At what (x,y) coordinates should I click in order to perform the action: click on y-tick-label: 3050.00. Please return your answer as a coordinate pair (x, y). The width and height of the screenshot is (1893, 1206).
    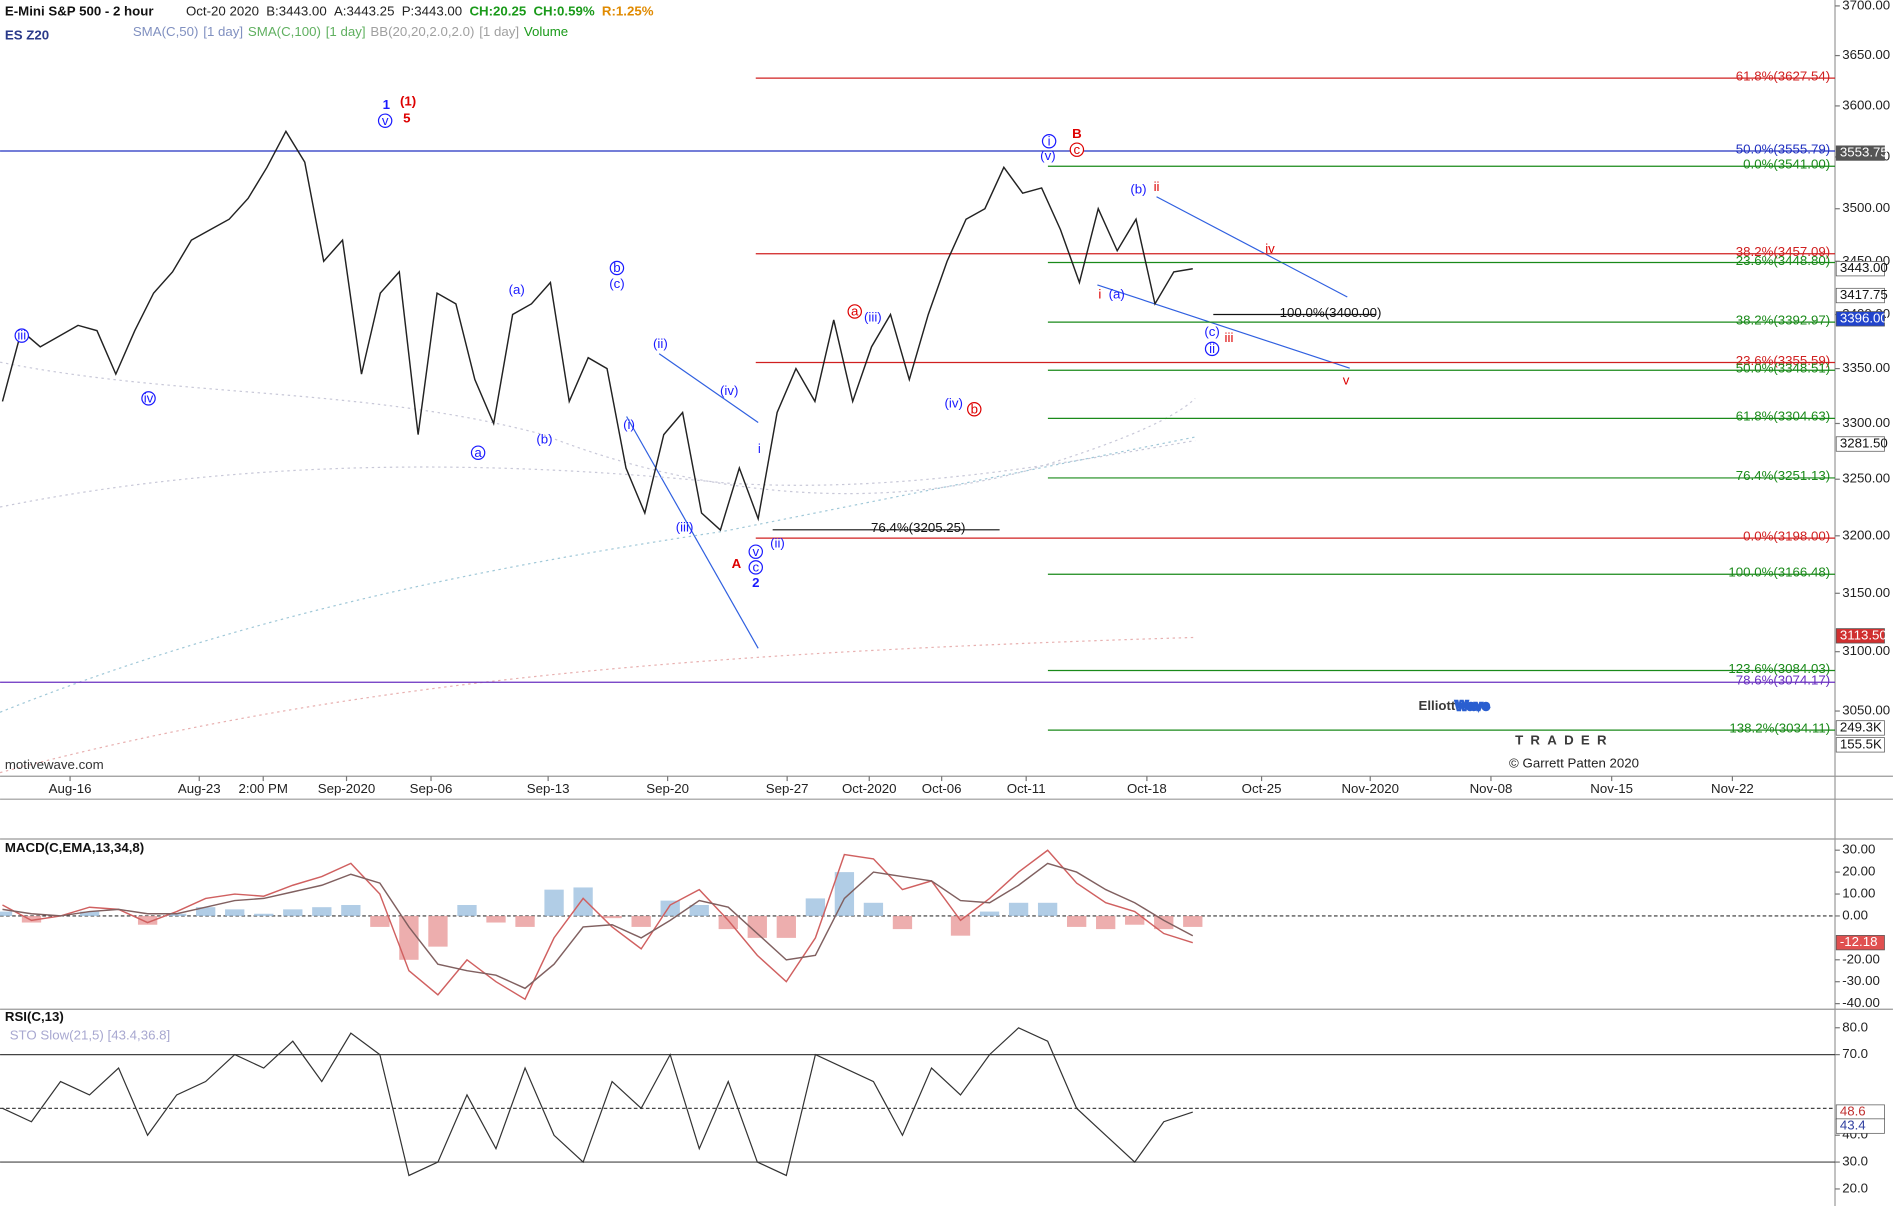
    Looking at the image, I should click on (1866, 710).